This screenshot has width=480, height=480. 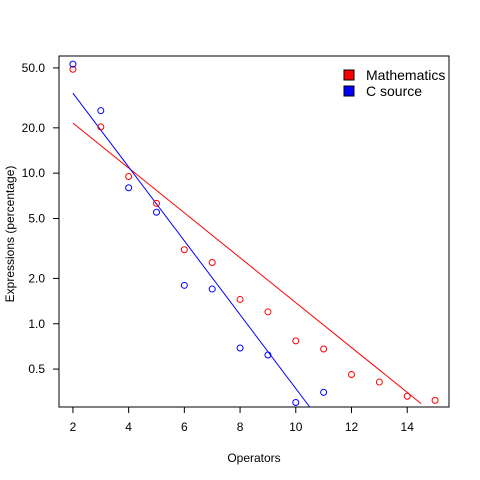 What do you see at coordinates (253, 458) in the screenshot?
I see `x-axis-label: Operators` at bounding box center [253, 458].